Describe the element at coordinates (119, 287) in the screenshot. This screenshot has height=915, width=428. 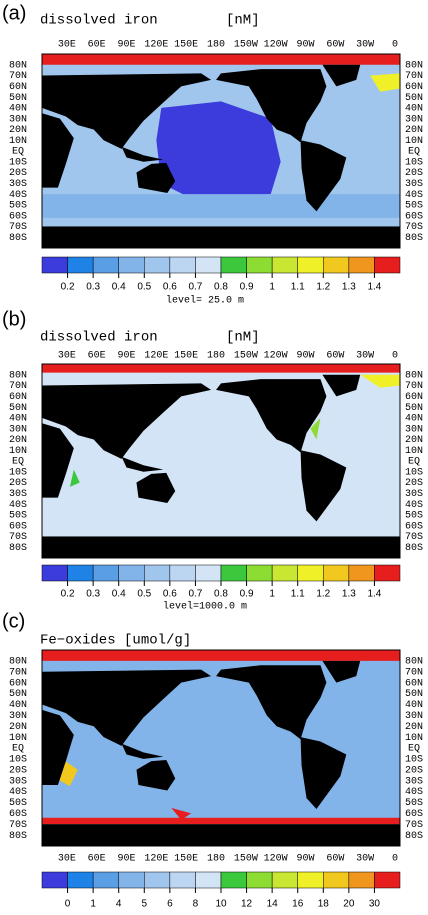
I see `colorbar-label: 0.4` at that location.